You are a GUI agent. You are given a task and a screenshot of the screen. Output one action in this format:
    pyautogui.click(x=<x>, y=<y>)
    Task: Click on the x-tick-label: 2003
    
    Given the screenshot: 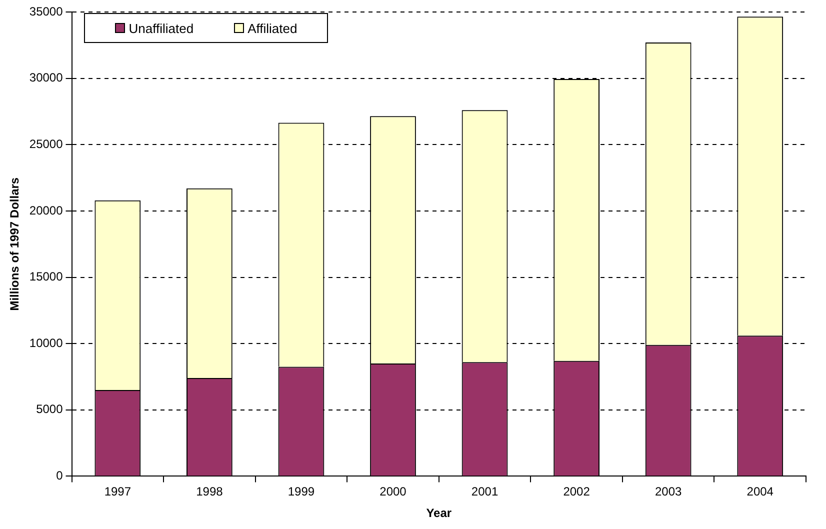 What is the action you would take?
    pyautogui.click(x=668, y=491)
    